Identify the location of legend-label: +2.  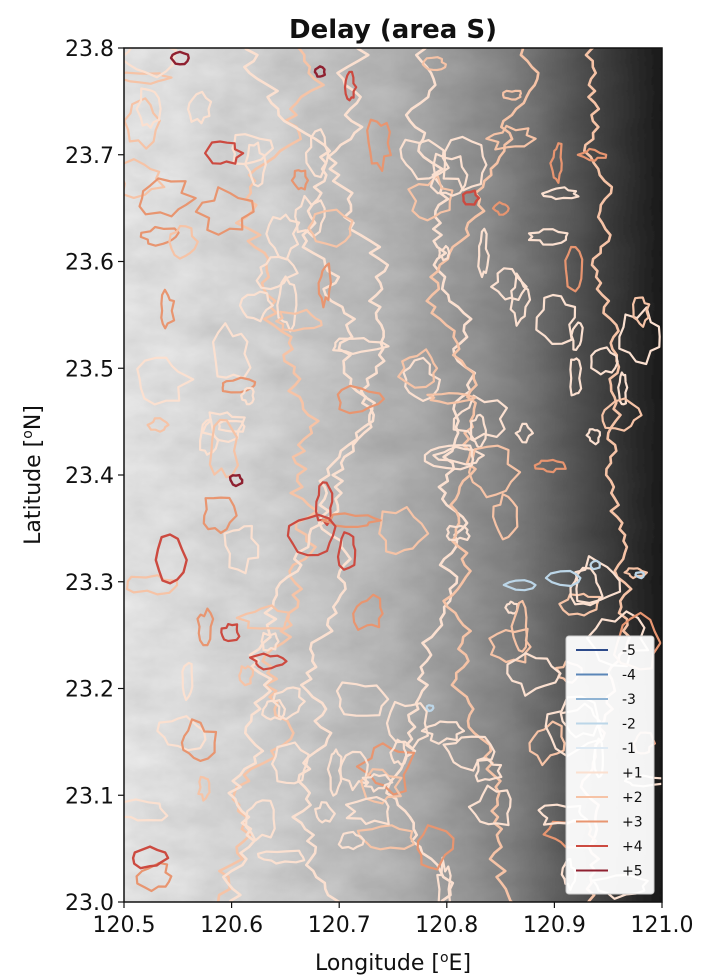
(632, 798).